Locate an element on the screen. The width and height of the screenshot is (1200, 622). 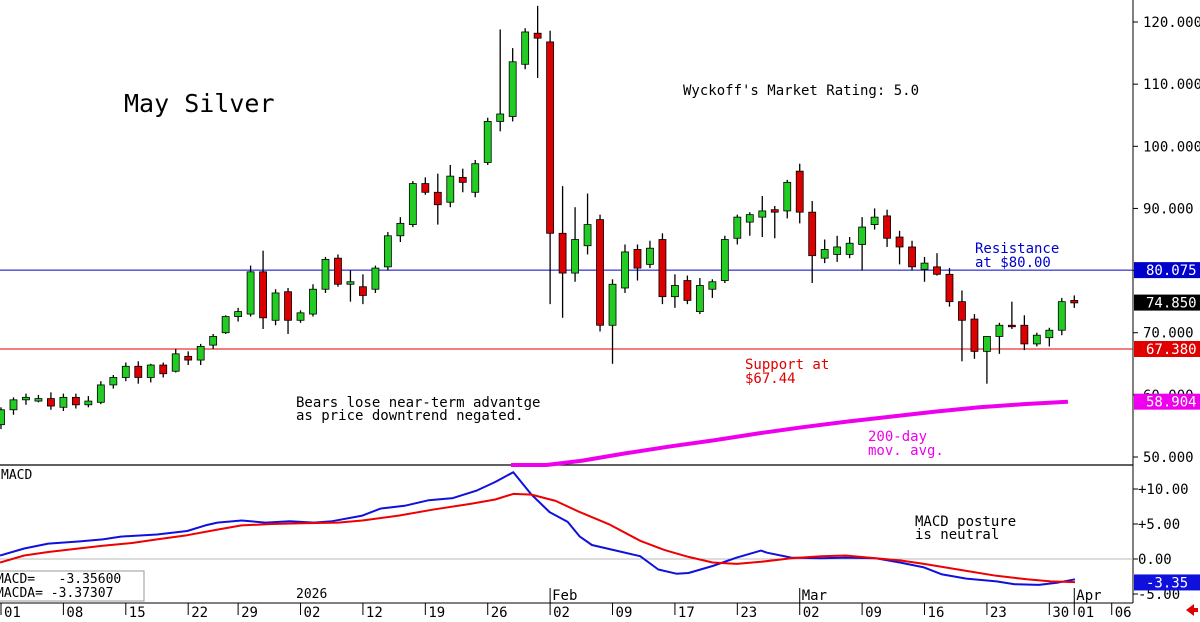
resistance-label-line2: at $80.00 is located at coordinates (1013, 263).